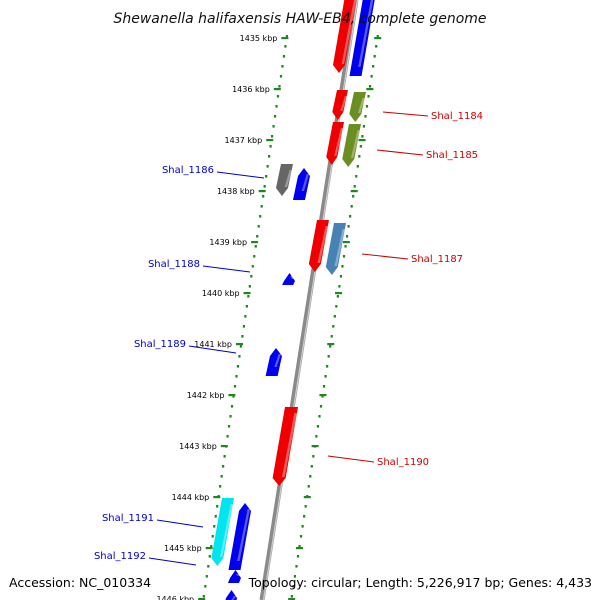  What do you see at coordinates (244, 140) in the screenshot?
I see `scale-tick-label: 1437 kbp` at bounding box center [244, 140].